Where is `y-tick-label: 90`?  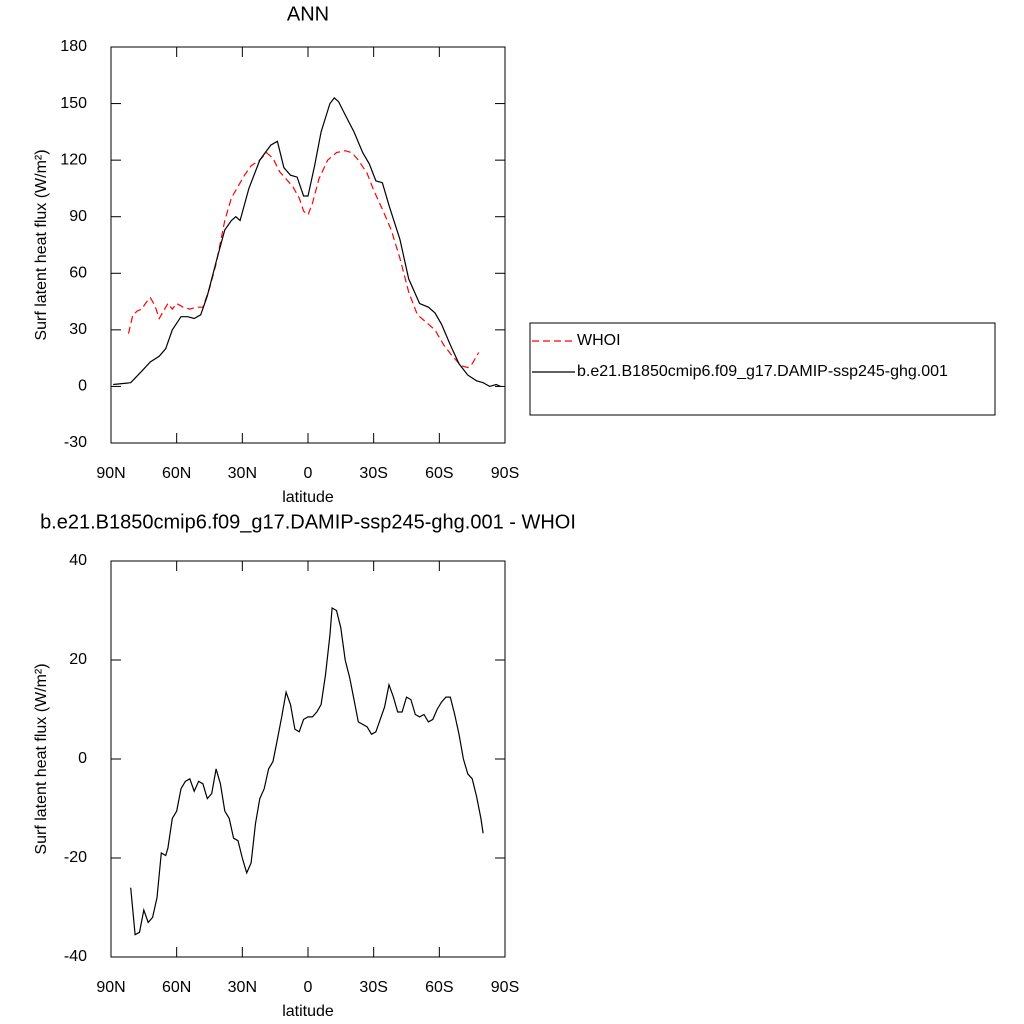
y-tick-label: 90 is located at coordinates (78, 216).